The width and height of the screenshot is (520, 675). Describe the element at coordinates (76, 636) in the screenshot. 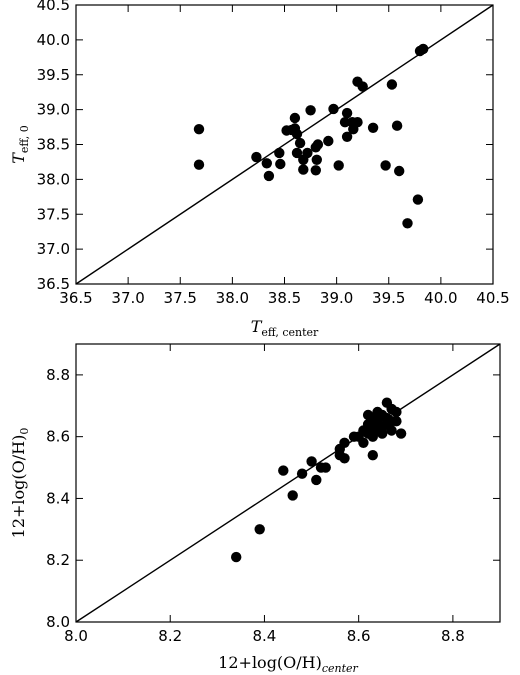

I see `x-tick-label: 8.0` at that location.